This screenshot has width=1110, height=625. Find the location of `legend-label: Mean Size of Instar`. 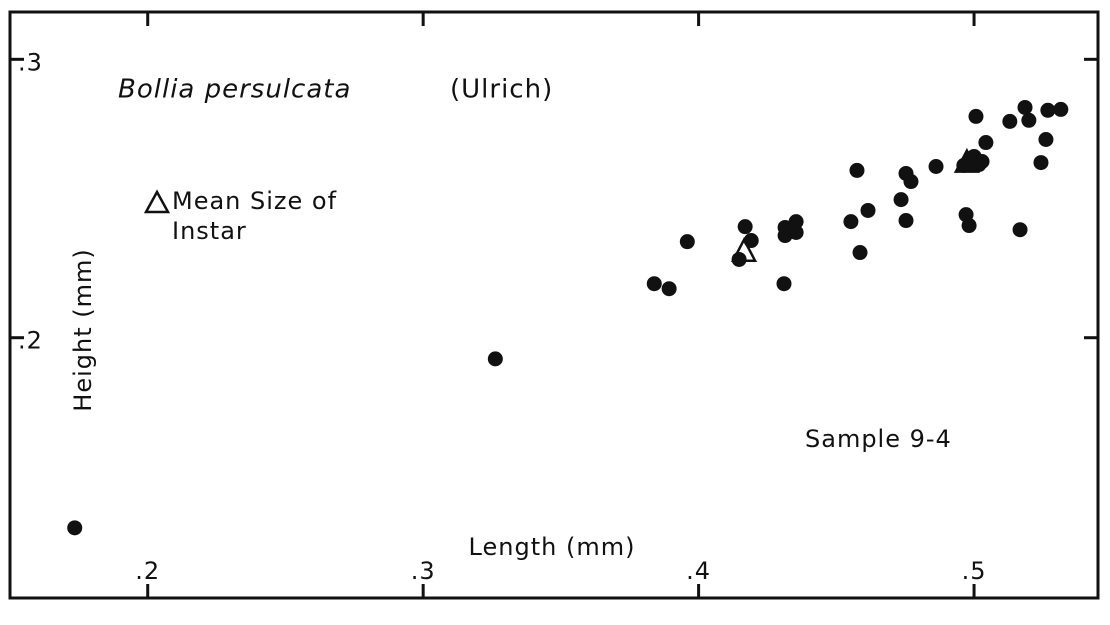

legend-label: Mean Size of Instar is located at coordinates (255, 216).